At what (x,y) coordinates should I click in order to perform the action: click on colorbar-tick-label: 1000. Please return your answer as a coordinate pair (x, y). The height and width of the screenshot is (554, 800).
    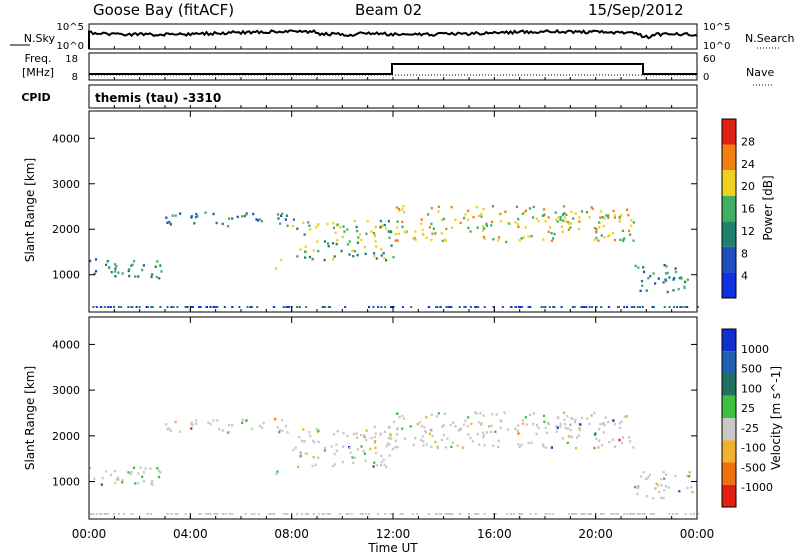
    Looking at the image, I should click on (755, 349).